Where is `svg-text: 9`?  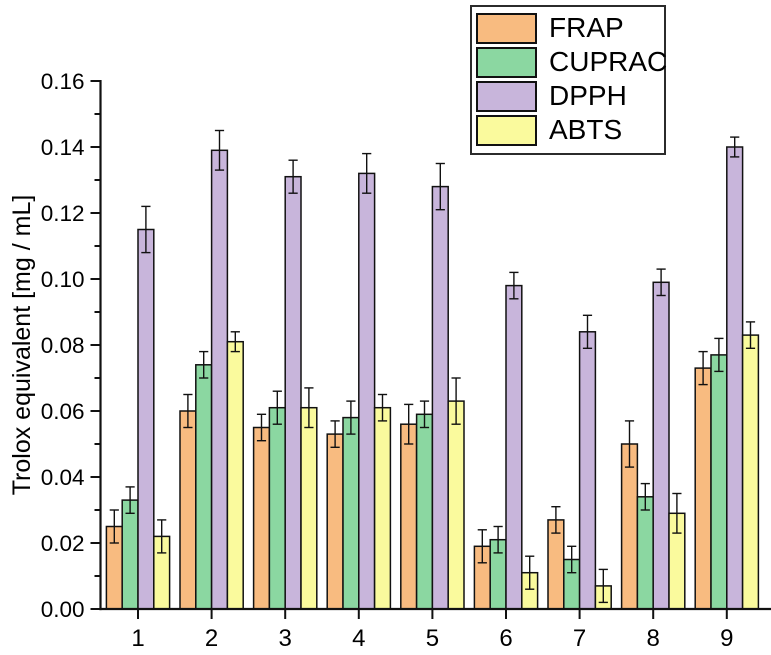 svg-text: 9 is located at coordinates (726, 638).